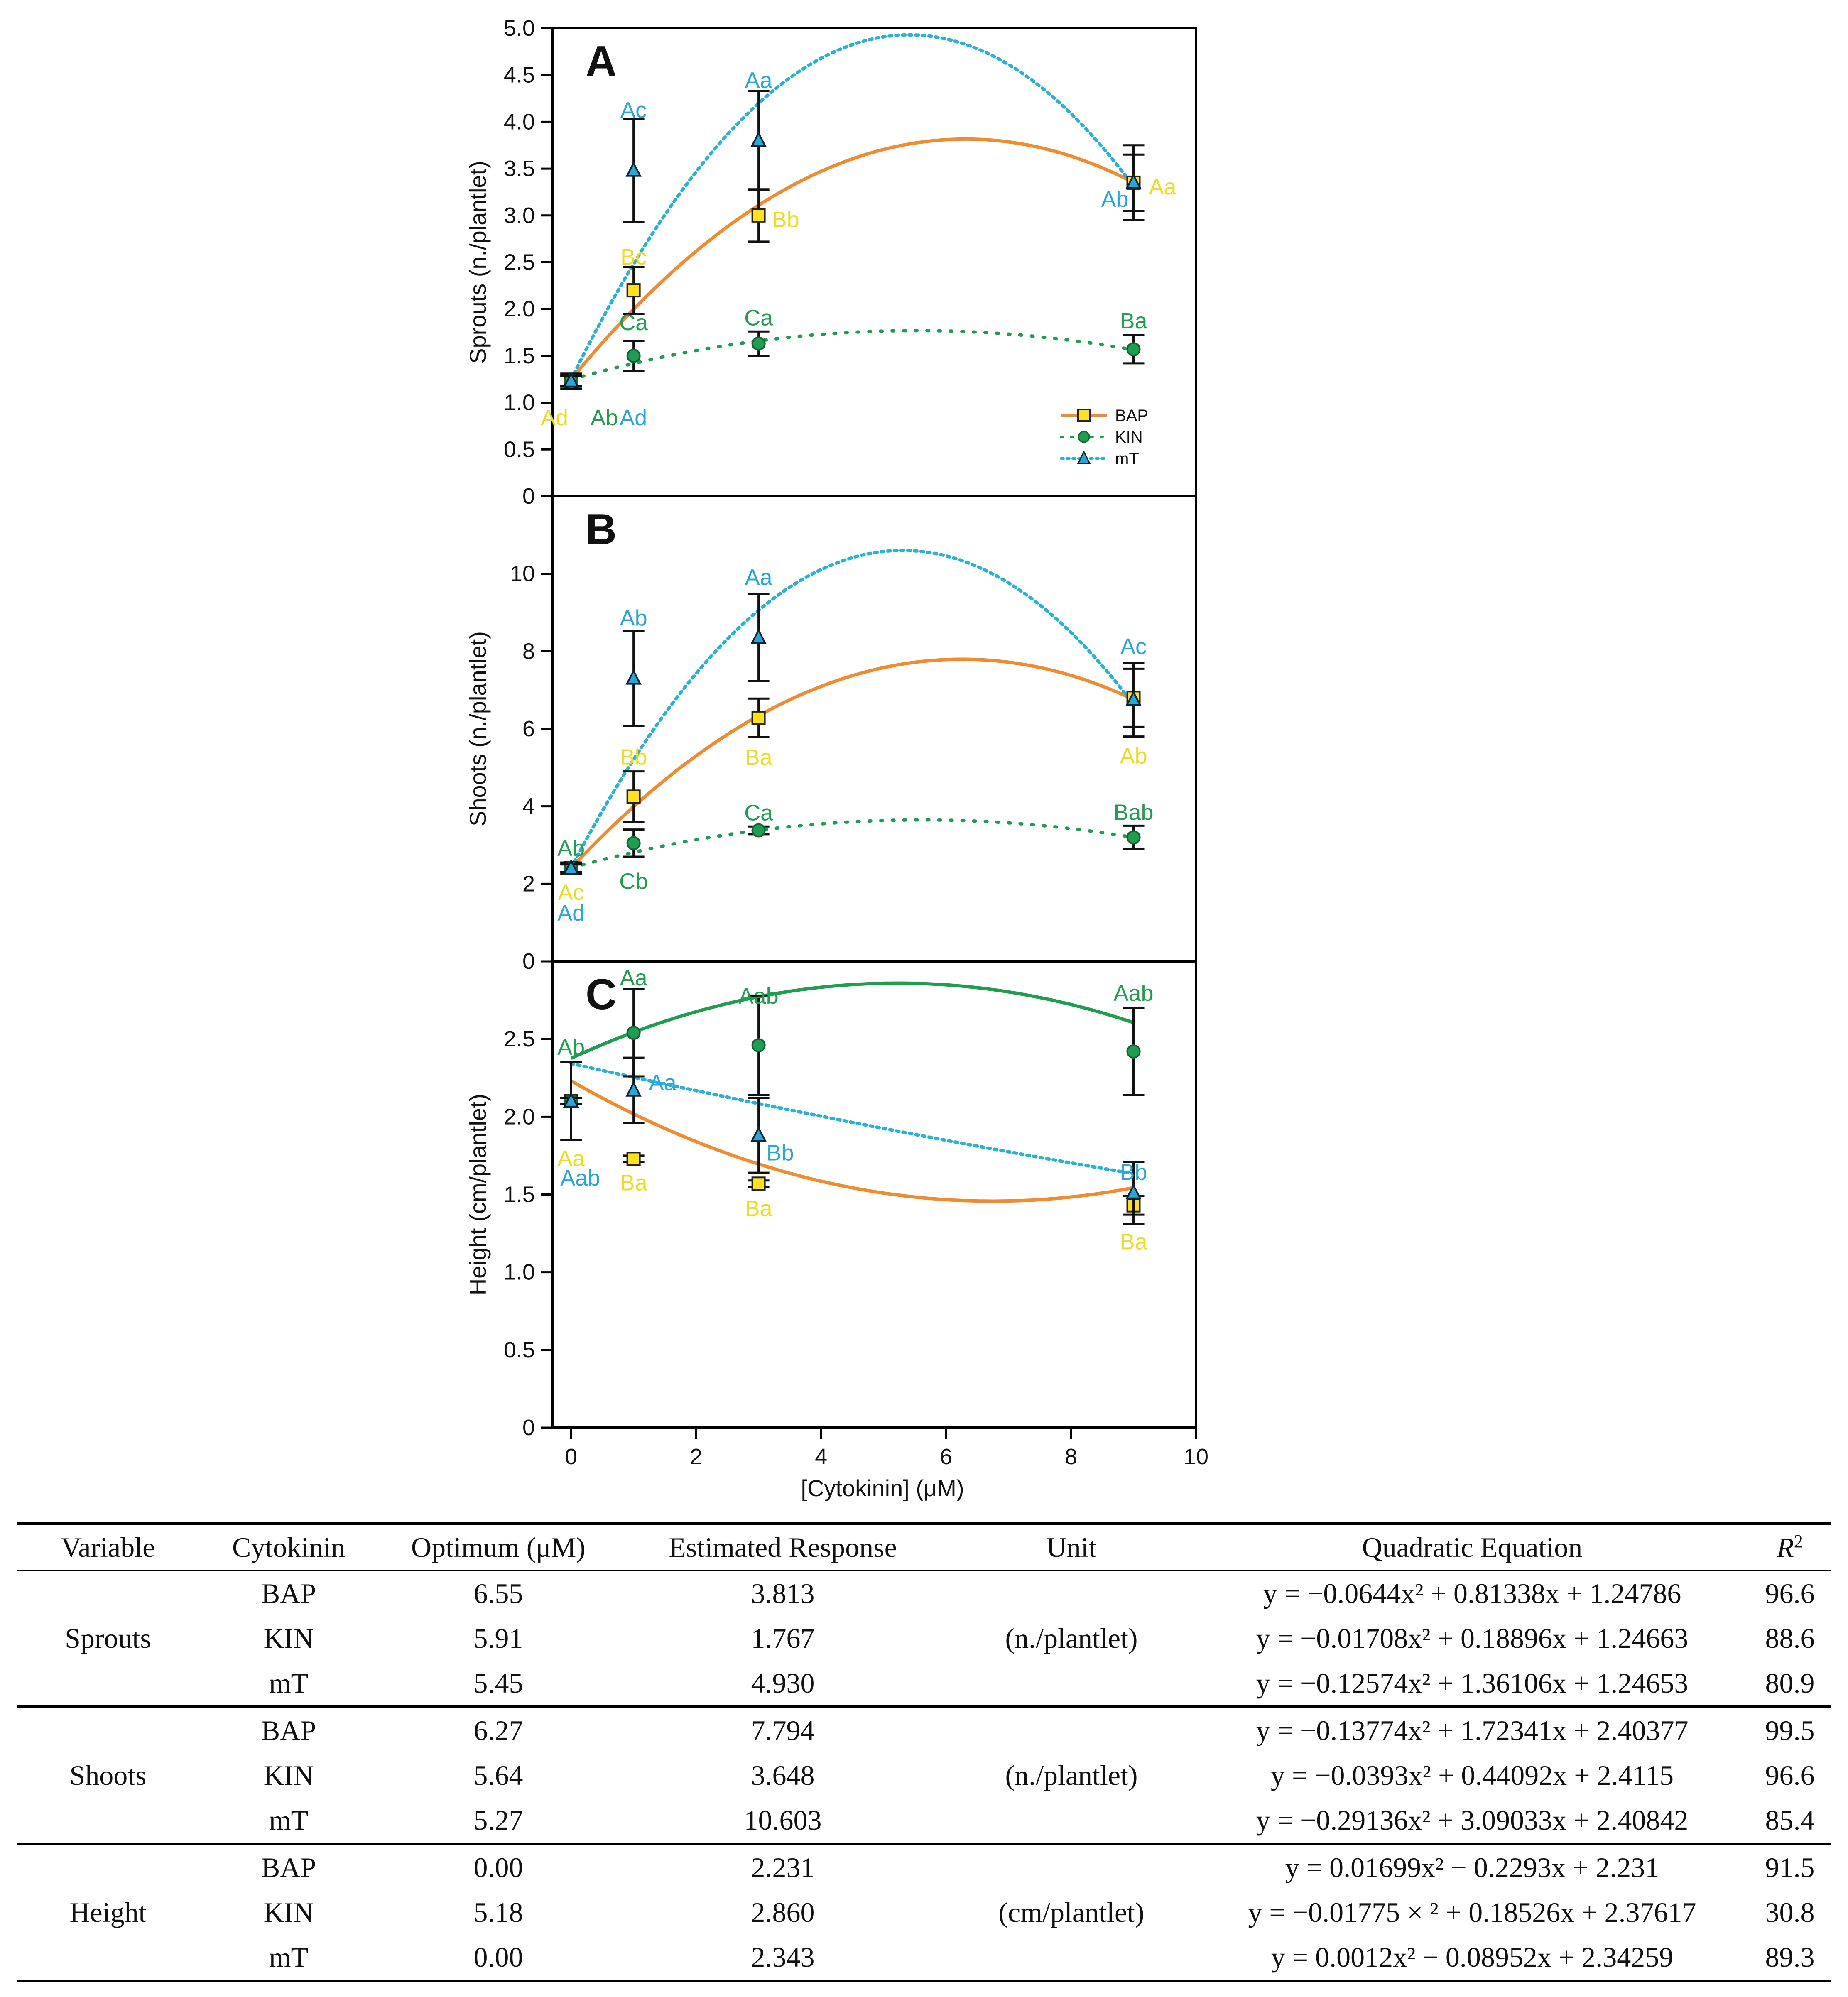 Image resolution: width=1848 pixels, height=1997 pixels. I want to click on significance-label: Bab, so click(1133, 813).